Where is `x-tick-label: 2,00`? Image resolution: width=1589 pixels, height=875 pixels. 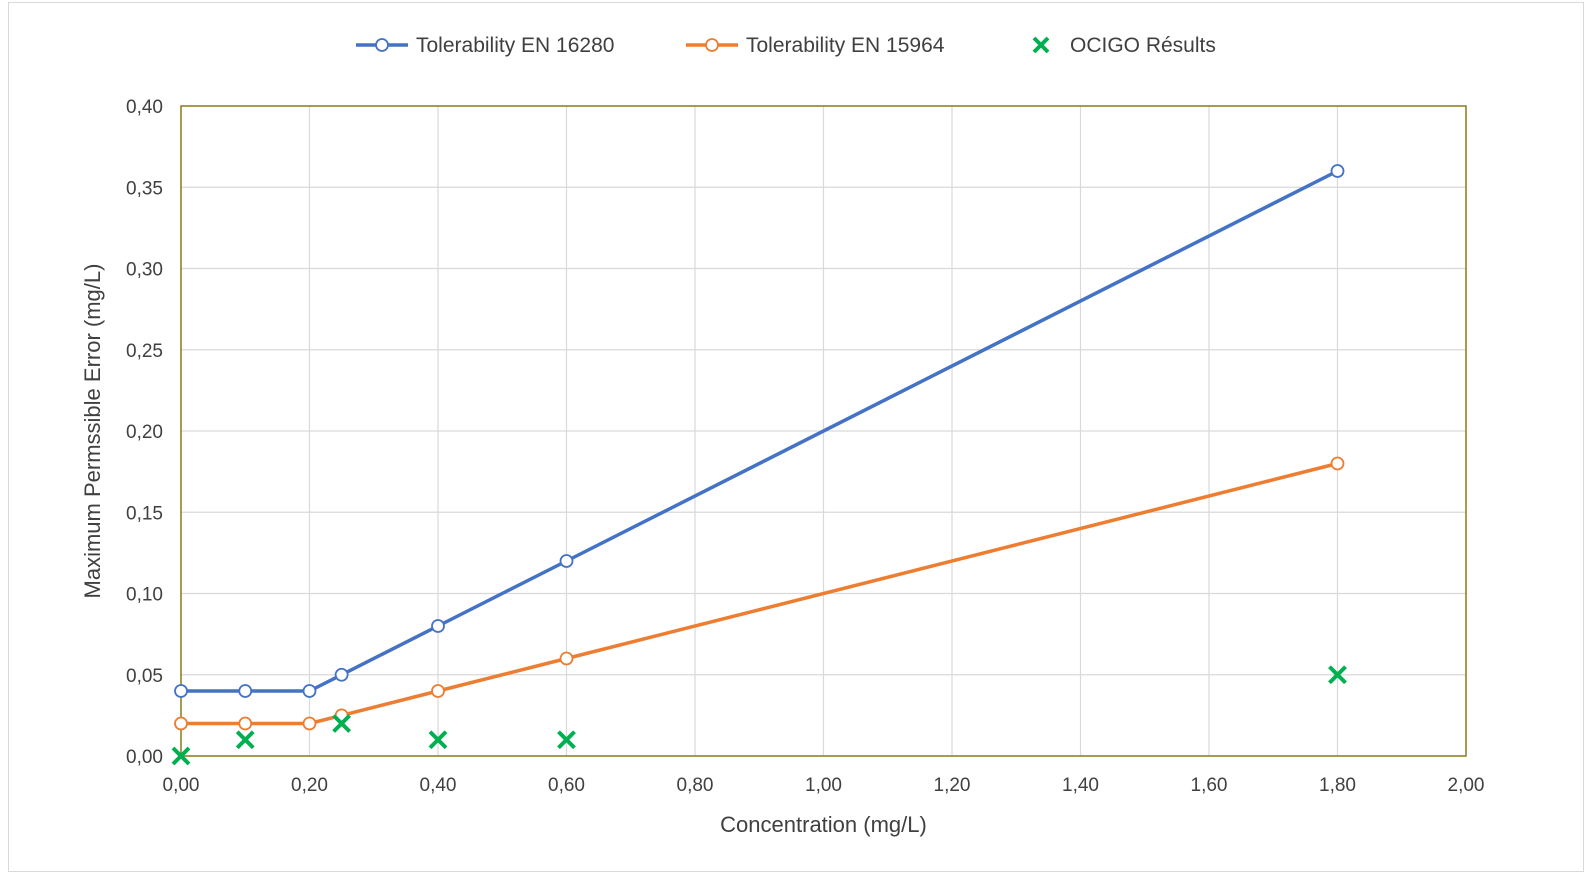 x-tick-label: 2,00 is located at coordinates (1466, 785).